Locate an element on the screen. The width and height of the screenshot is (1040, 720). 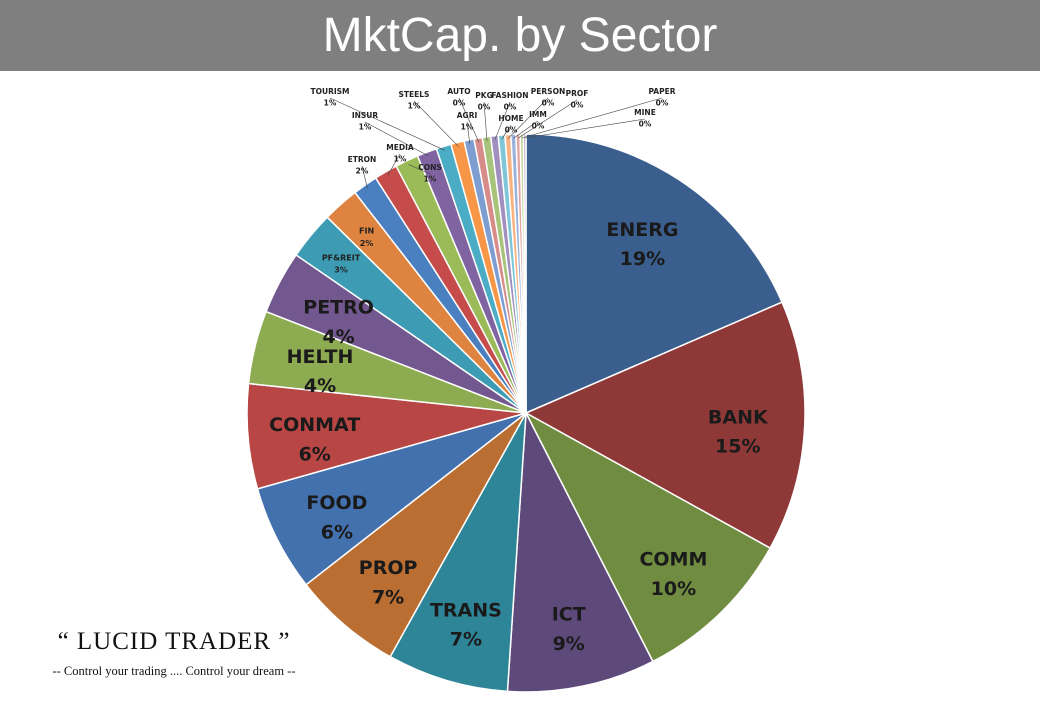
label-cons: CONS 1% is located at coordinates (430, 173).